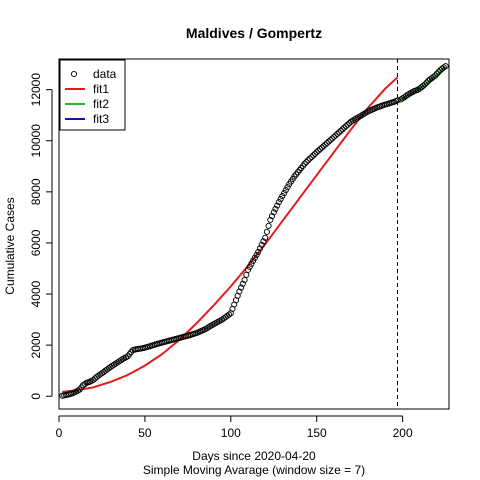 The height and width of the screenshot is (480, 480). I want to click on chart-title: Maldives / Gompertz, so click(254, 33).